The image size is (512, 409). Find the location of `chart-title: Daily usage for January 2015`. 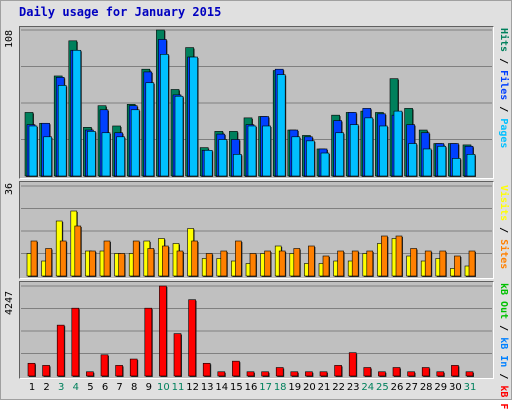

chart-title: Daily usage for January 2015 is located at coordinates (120, 12).